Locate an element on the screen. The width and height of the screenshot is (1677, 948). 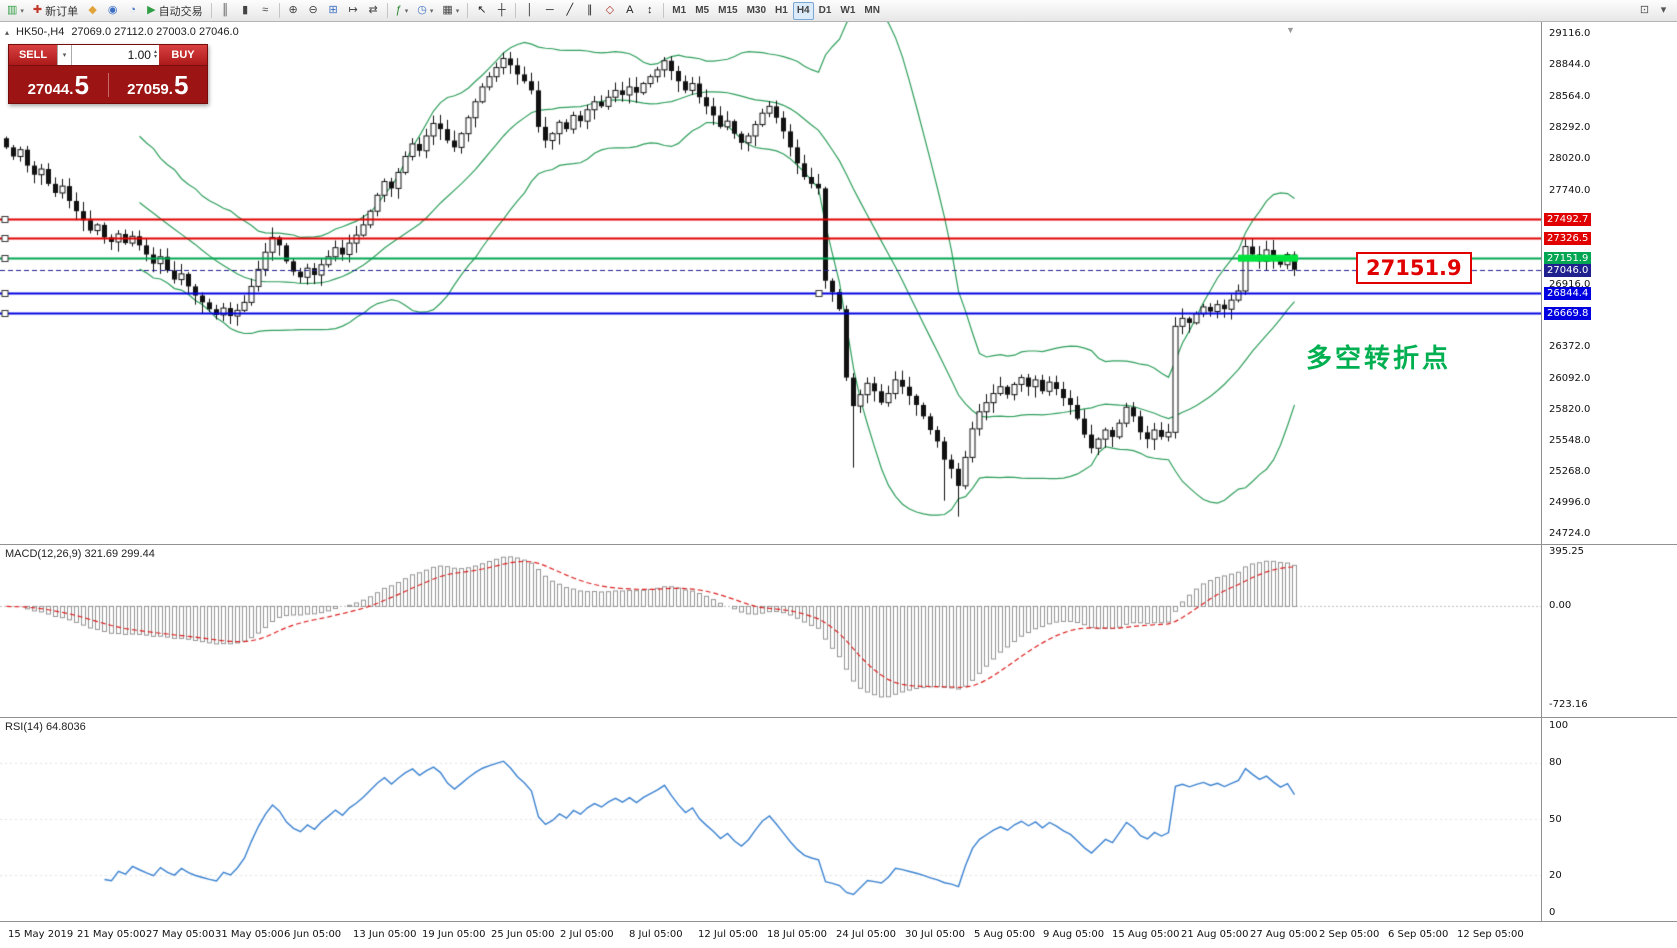
equidistant-channel-button: ∥ is located at coordinates (589, 11).